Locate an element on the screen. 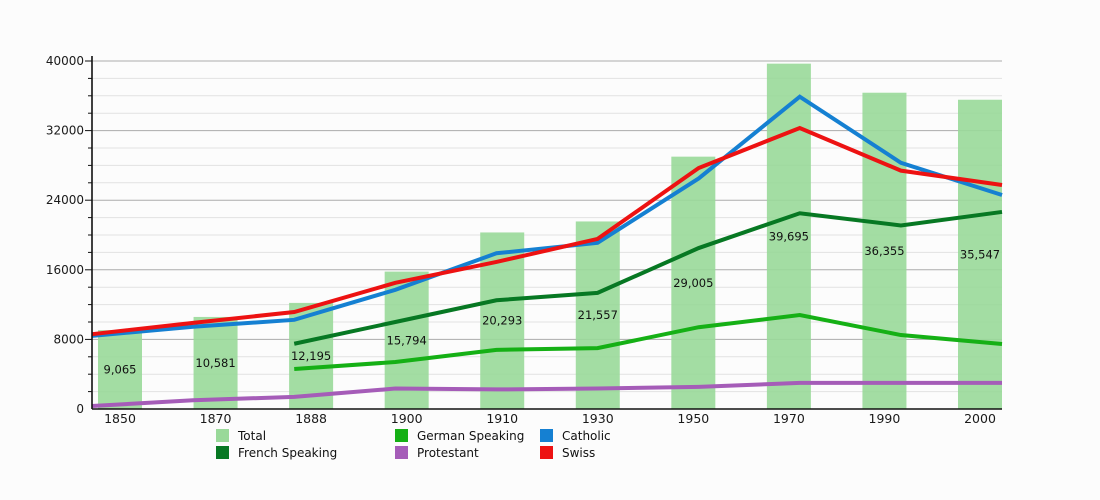 The height and width of the screenshot is (500, 1100). y-axis-tick-label: 16000 is located at coordinates (65, 270).